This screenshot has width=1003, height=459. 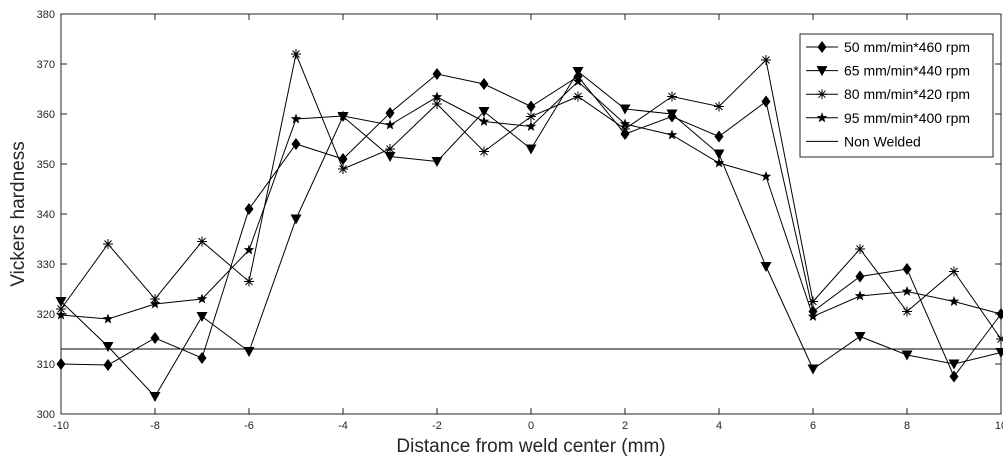 I want to click on y-tick-label: 380, so click(x=46, y=15).